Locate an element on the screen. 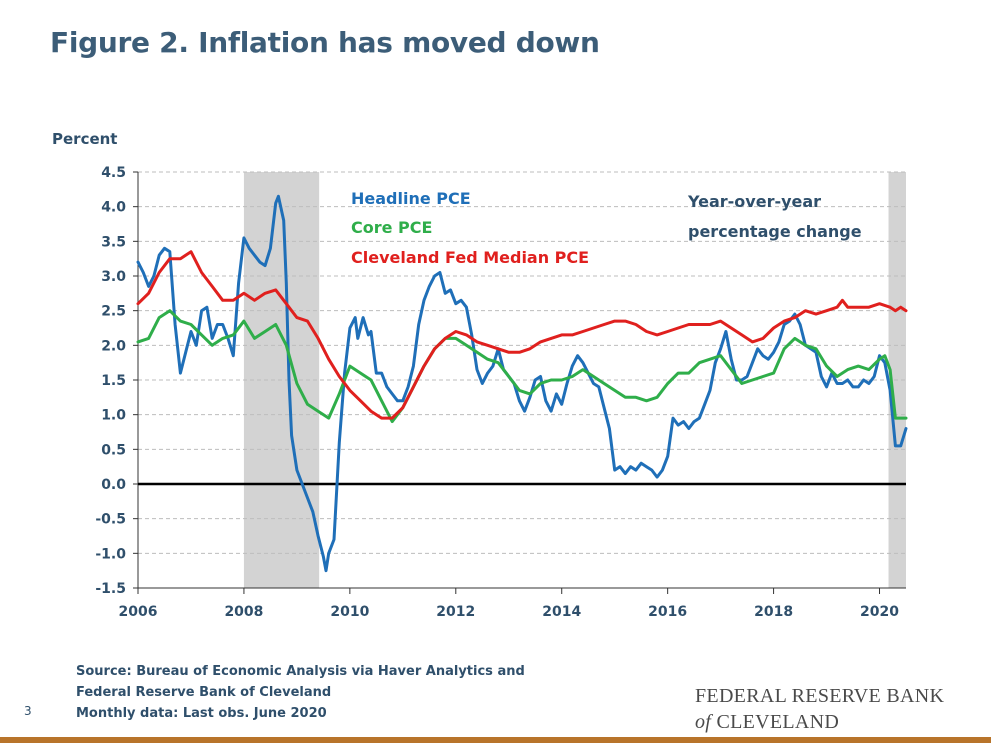 This screenshot has width=991, height=743. x-tick-label: 2016 is located at coordinates (667, 612).